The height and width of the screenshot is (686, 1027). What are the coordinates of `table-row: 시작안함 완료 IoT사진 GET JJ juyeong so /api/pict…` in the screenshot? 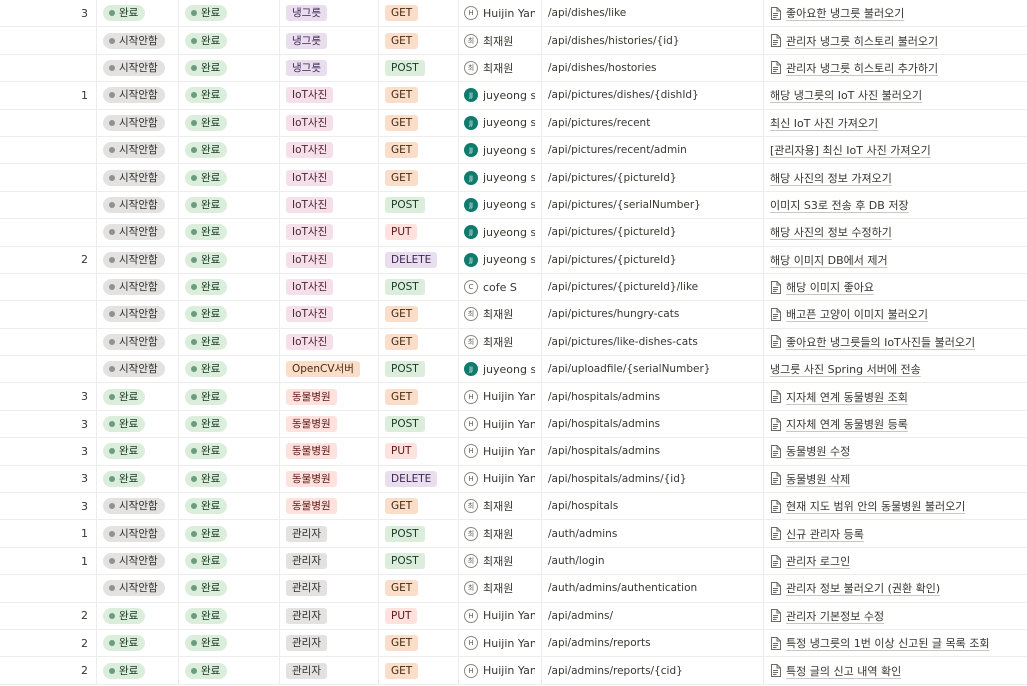 It's located at (513, 150).